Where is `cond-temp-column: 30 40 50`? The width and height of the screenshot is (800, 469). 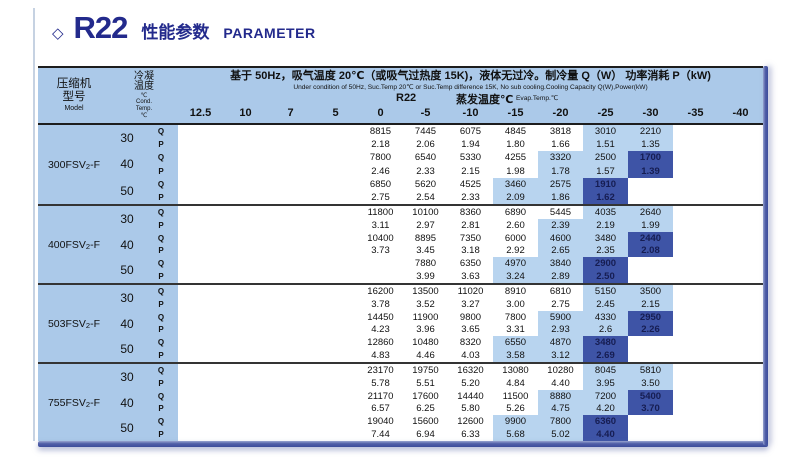 cond-temp-column: 30 40 50 is located at coordinates (127, 402).